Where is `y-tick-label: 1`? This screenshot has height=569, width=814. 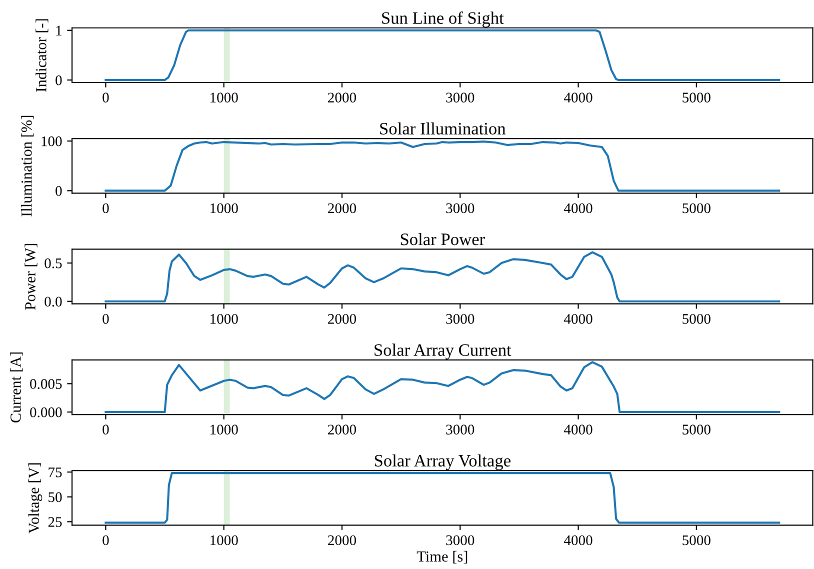 y-tick-label: 1 is located at coordinates (59, 31).